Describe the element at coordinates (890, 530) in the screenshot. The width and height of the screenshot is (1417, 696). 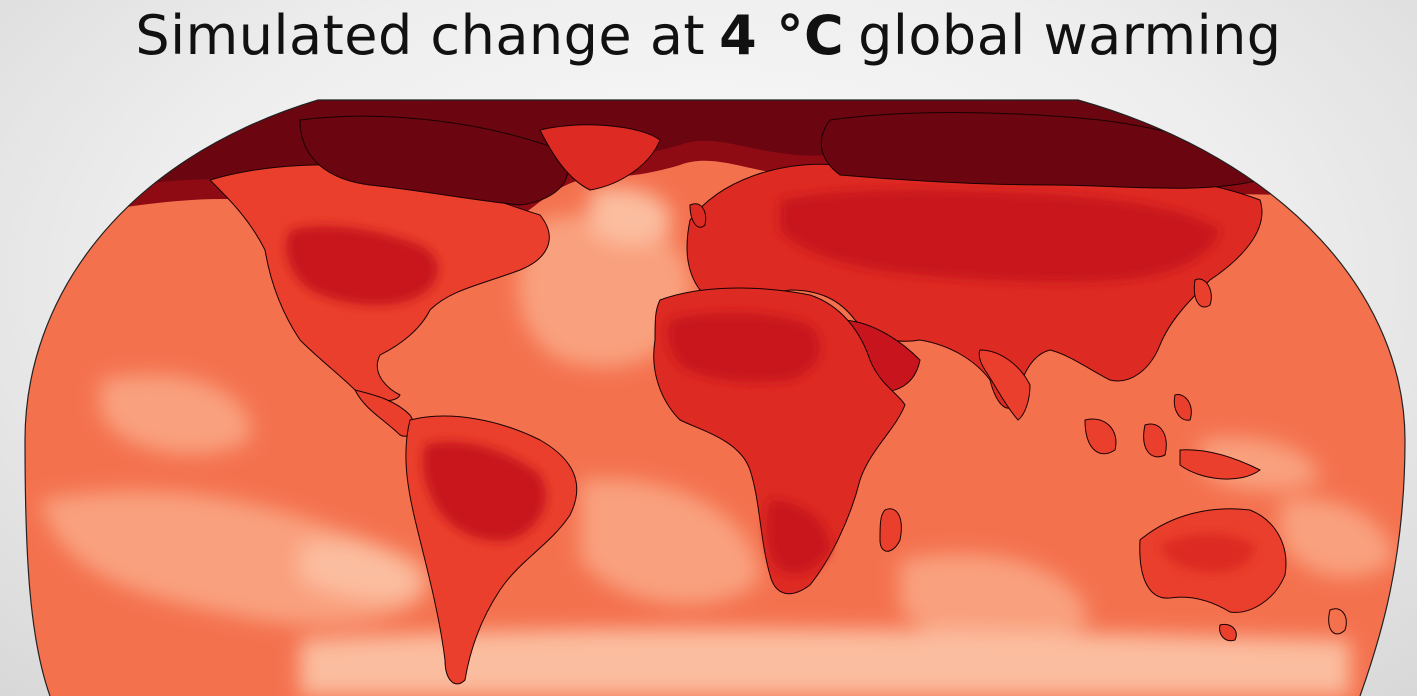
I see `madagascar` at that location.